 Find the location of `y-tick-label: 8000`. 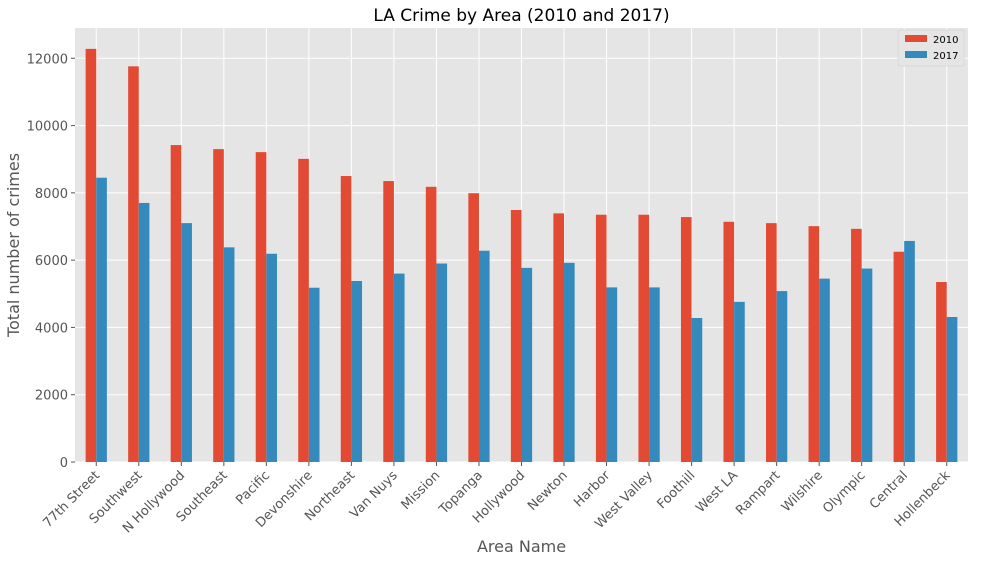

y-tick-label: 8000 is located at coordinates (51, 194).